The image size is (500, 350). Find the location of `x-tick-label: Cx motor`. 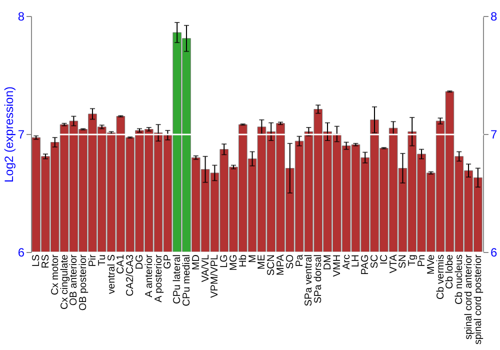

x-tick-label: Cx motor is located at coordinates (55, 275).